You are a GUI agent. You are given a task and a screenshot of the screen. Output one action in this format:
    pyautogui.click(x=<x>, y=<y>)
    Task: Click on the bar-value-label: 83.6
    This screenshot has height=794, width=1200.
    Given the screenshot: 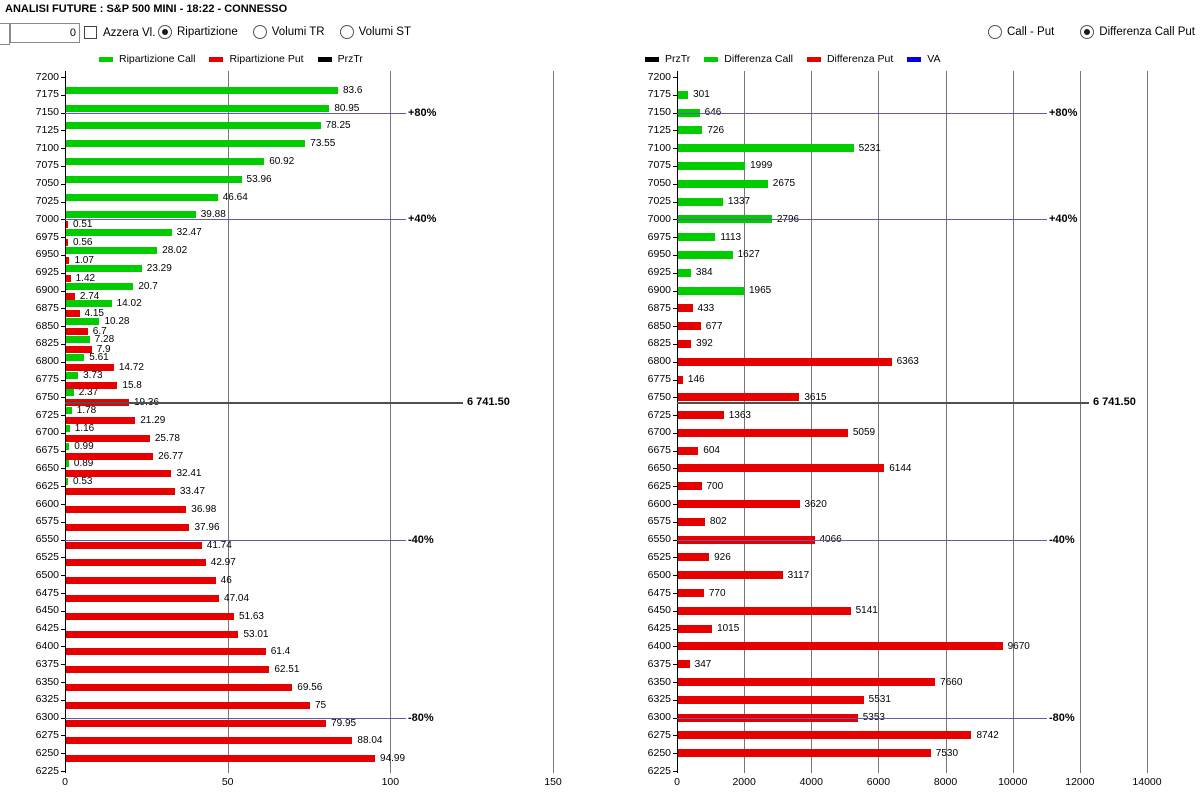 What is the action you would take?
    pyautogui.click(x=352, y=90)
    